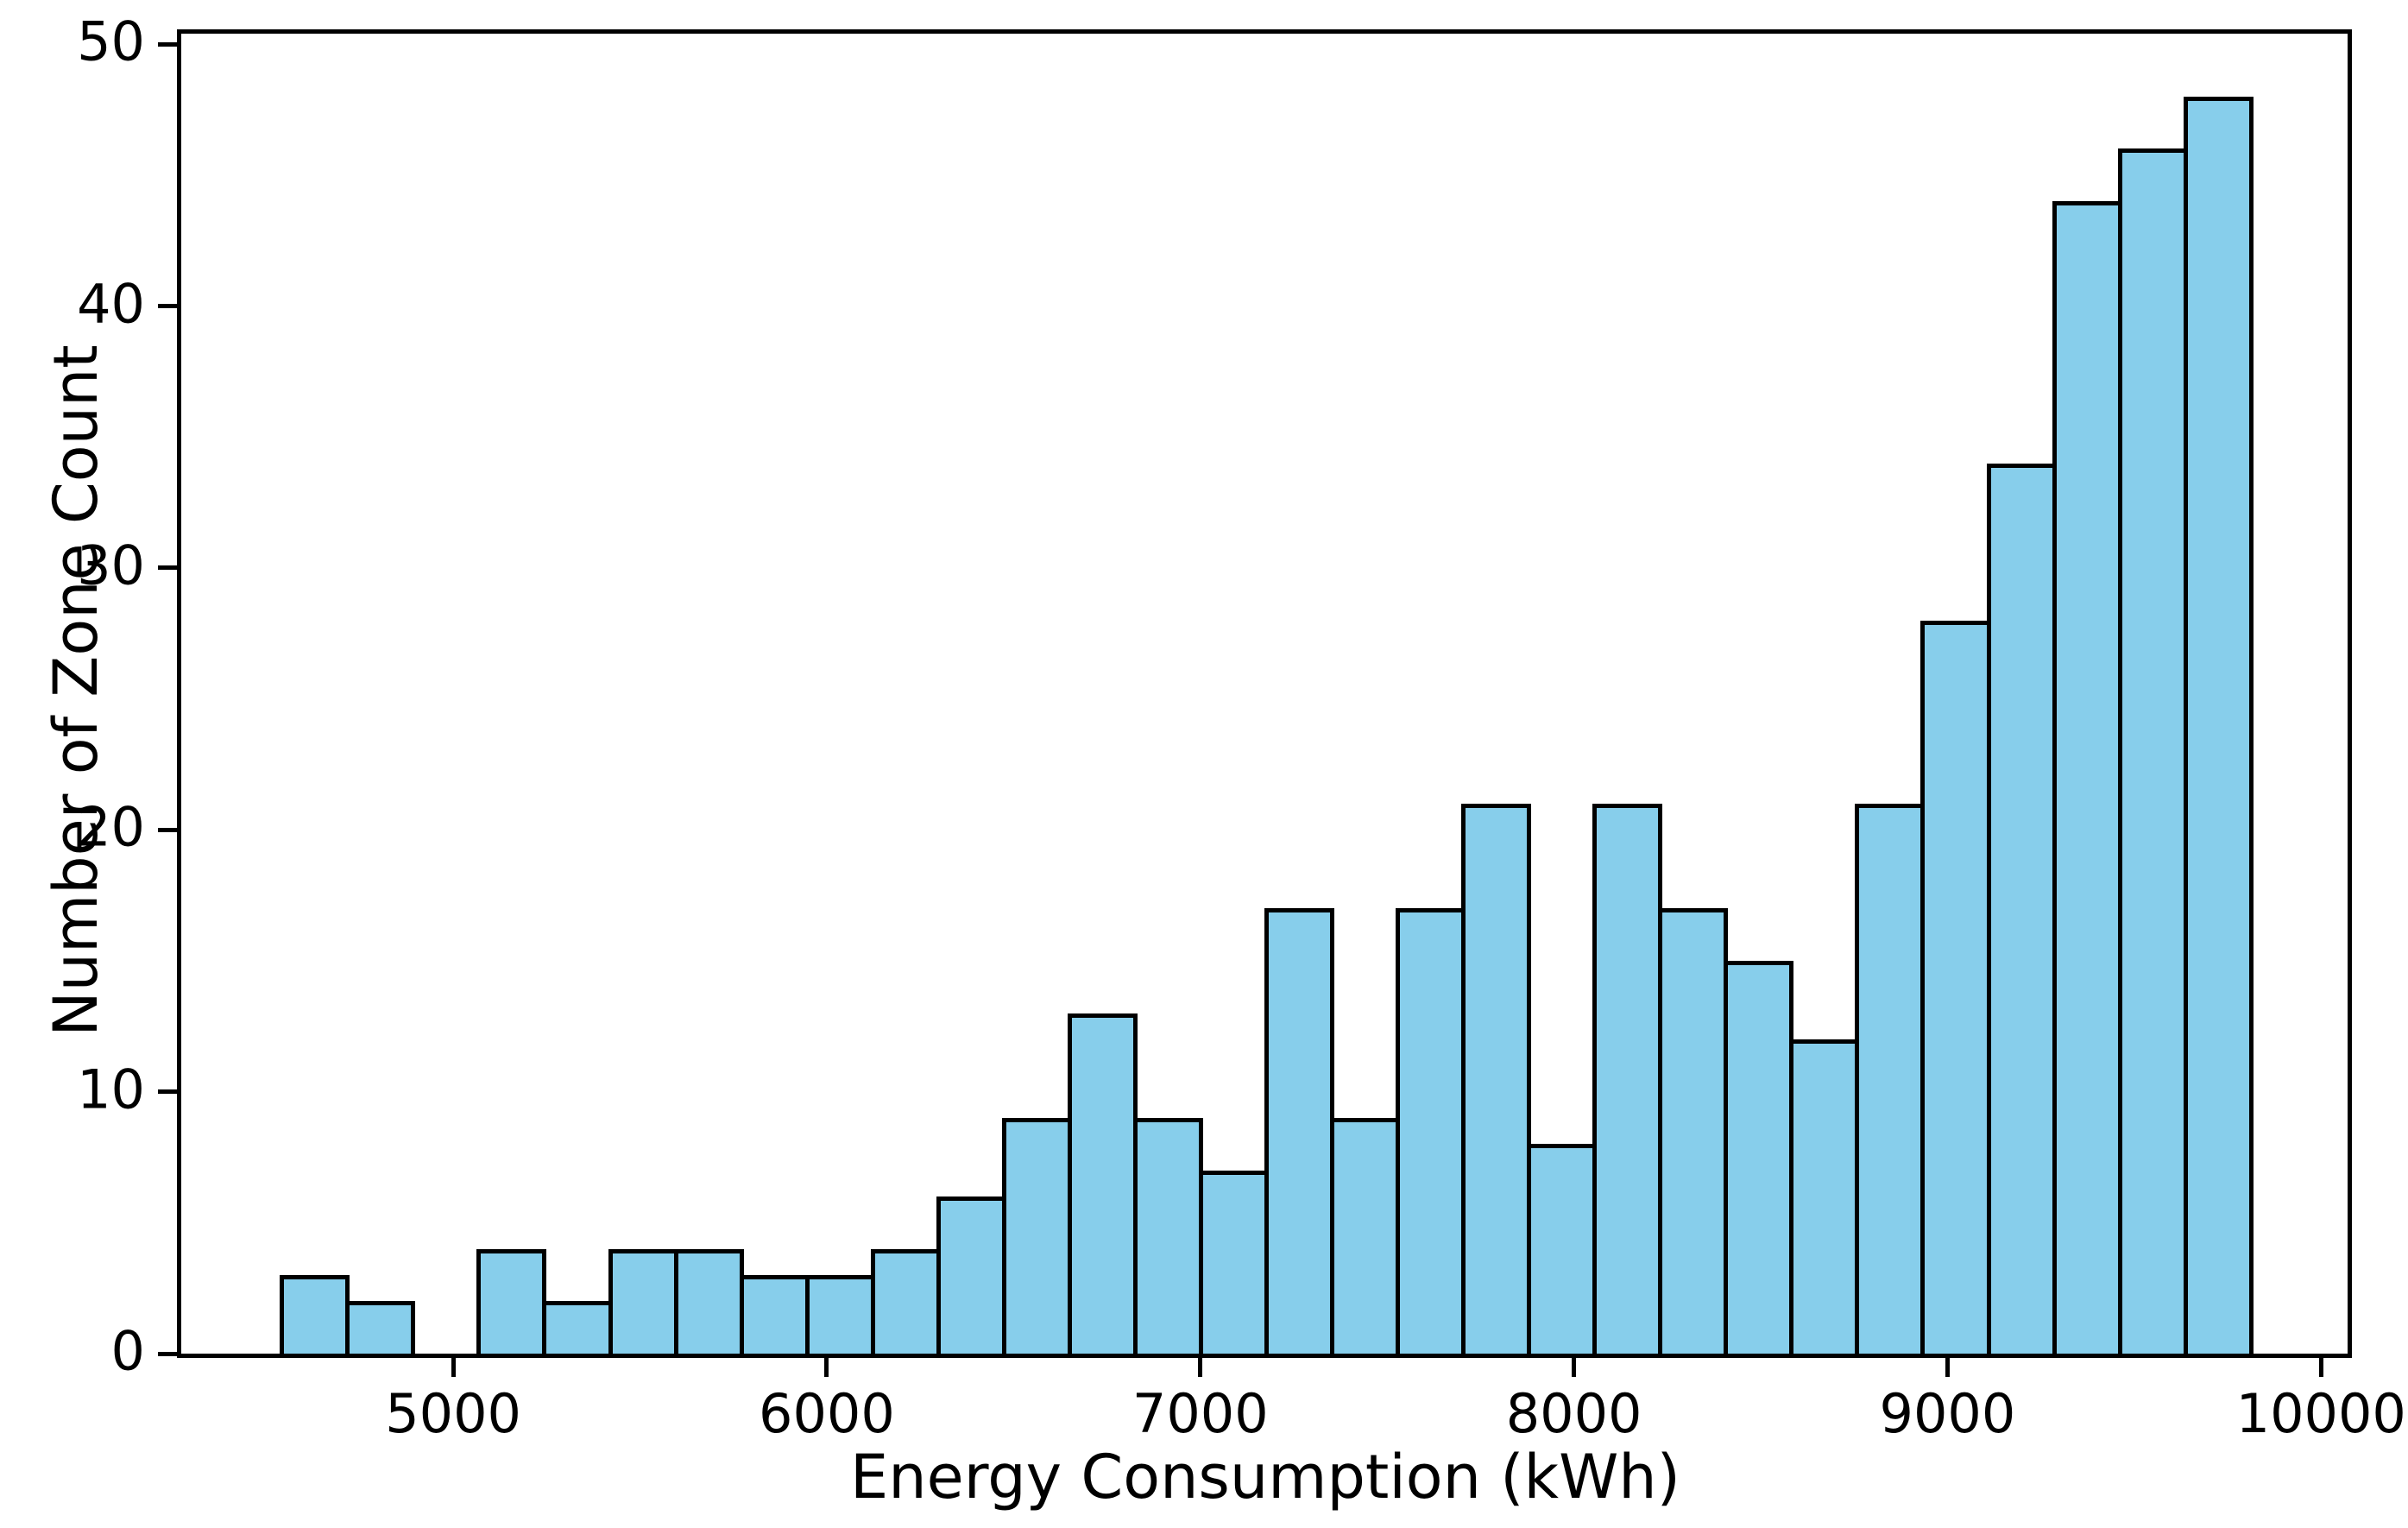 This screenshot has width=2408, height=1528. What do you see at coordinates (111, 565) in the screenshot?
I see `y-tick-label: 30` at bounding box center [111, 565].